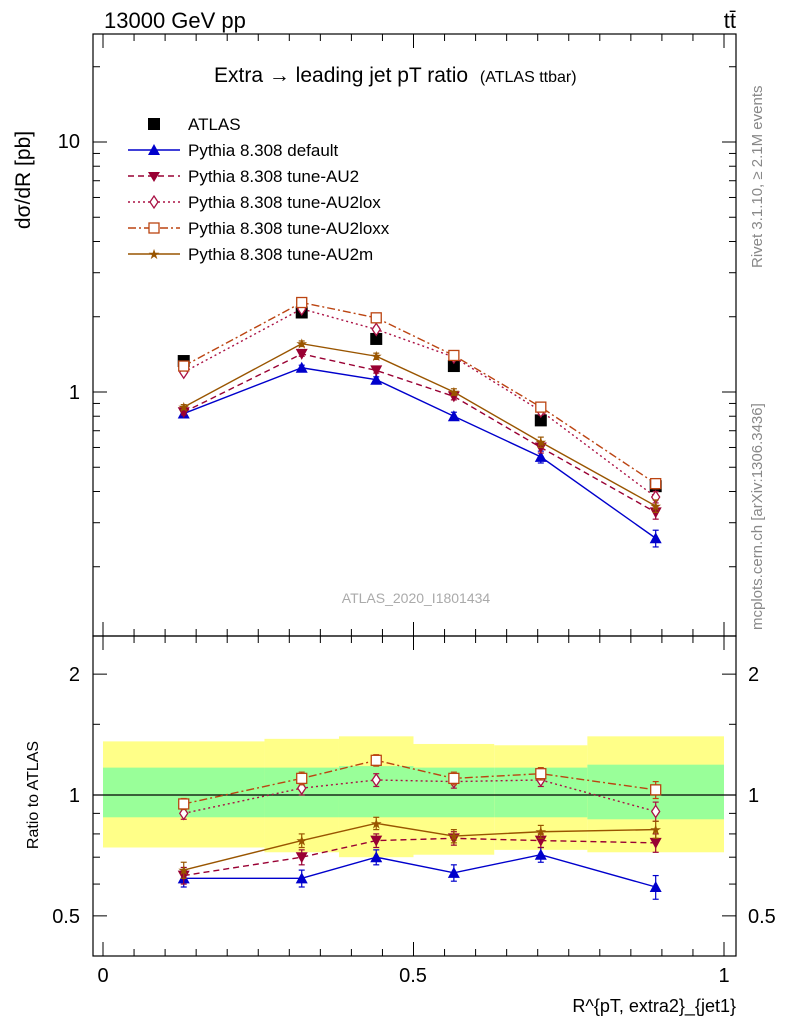 This screenshot has width=786, height=1024. I want to click on main-ylabel: dσ/dR [pb], so click(23, 180).